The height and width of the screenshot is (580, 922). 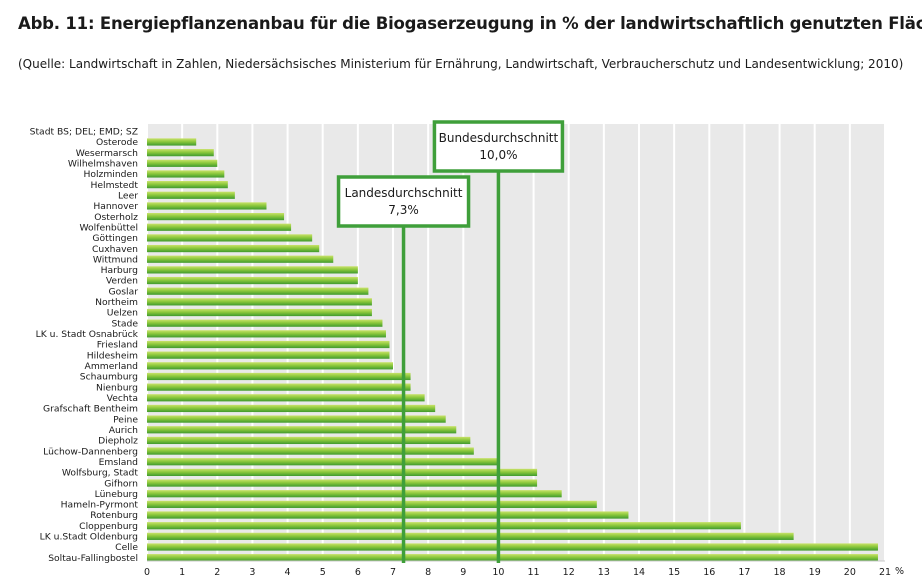 I want to click on category-label: Aurich, so click(x=123, y=430).